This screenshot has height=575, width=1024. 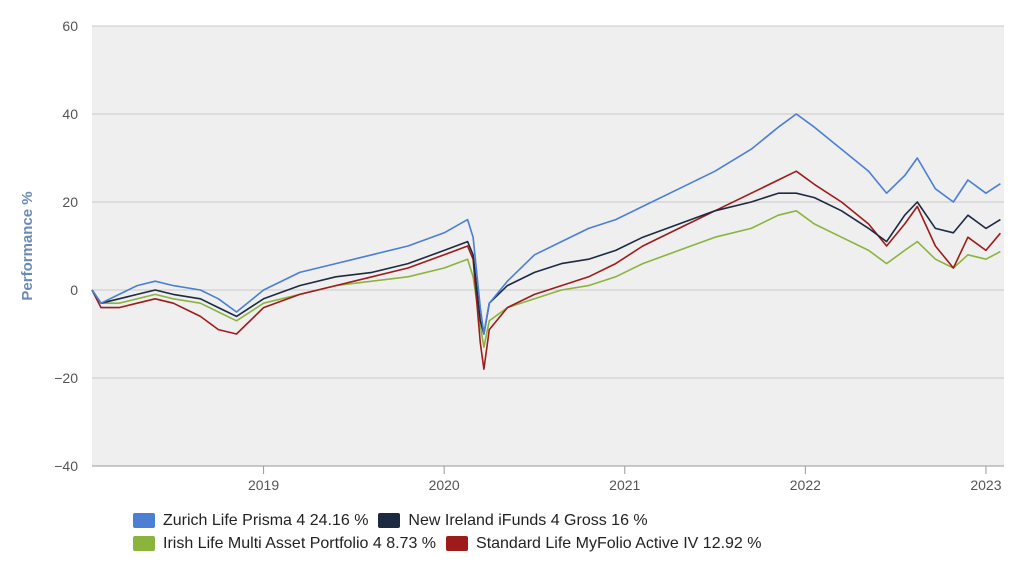 What do you see at coordinates (66, 246) in the screenshot?
I see `y-axis-ticks: −40 −20 0 20 40 60` at bounding box center [66, 246].